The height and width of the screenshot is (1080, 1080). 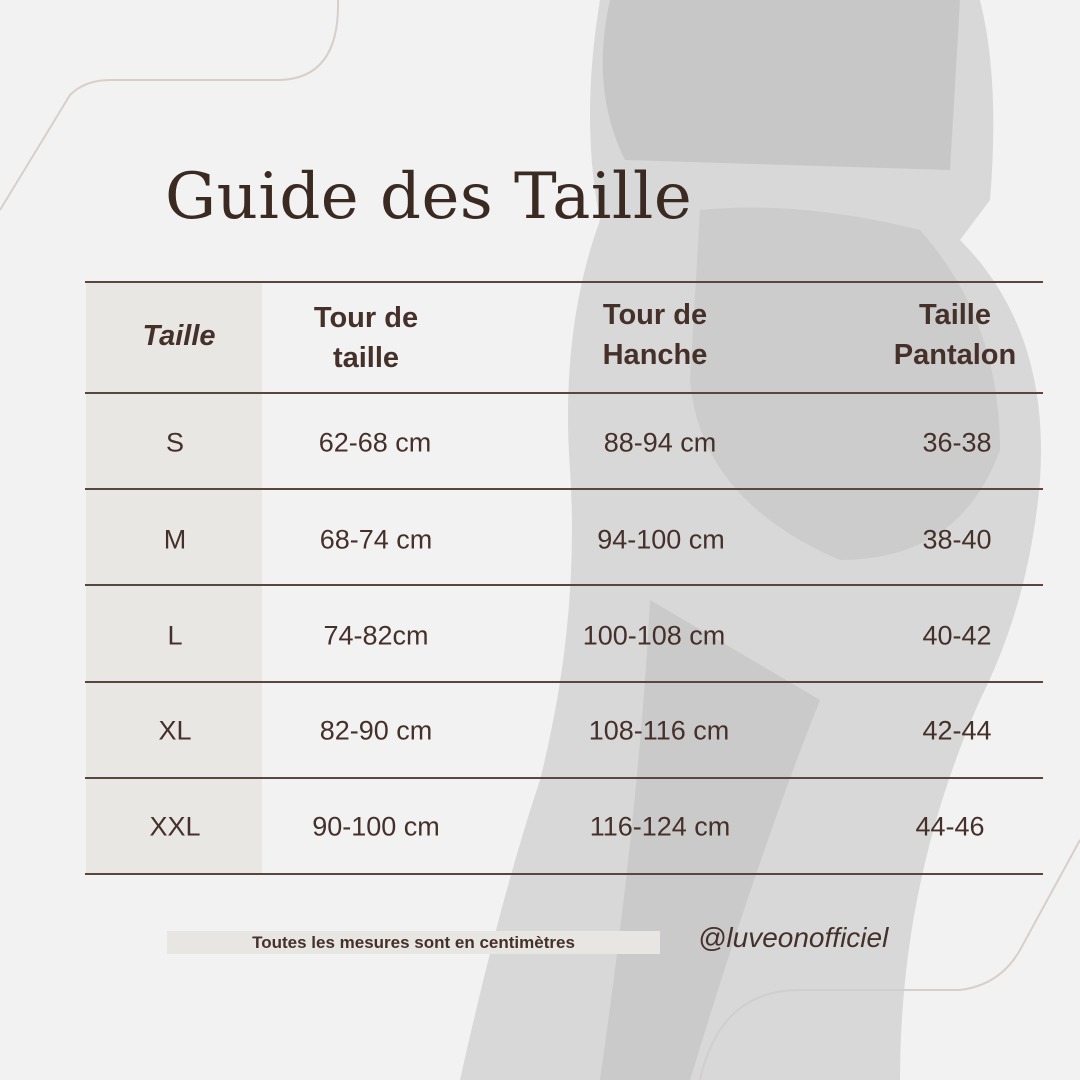 What do you see at coordinates (175, 442) in the screenshot?
I see `table-cell: S` at bounding box center [175, 442].